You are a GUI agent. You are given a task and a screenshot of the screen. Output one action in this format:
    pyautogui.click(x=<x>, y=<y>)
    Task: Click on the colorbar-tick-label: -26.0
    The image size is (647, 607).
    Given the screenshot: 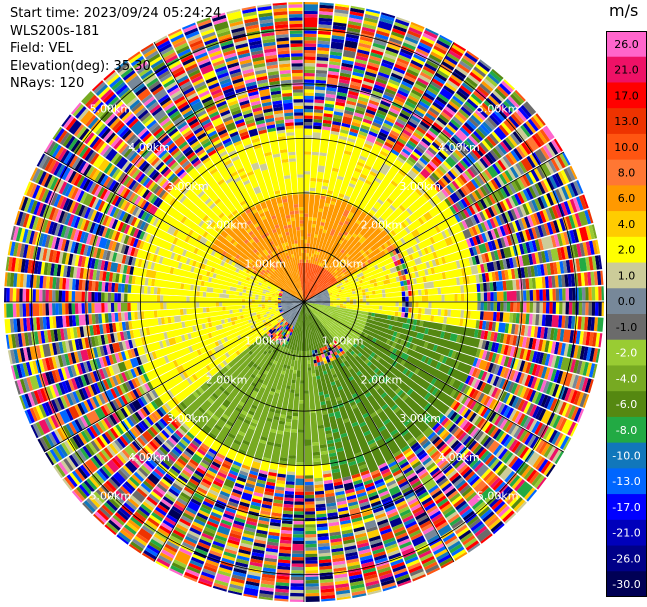 What is the action you would take?
    pyautogui.click(x=626, y=558)
    